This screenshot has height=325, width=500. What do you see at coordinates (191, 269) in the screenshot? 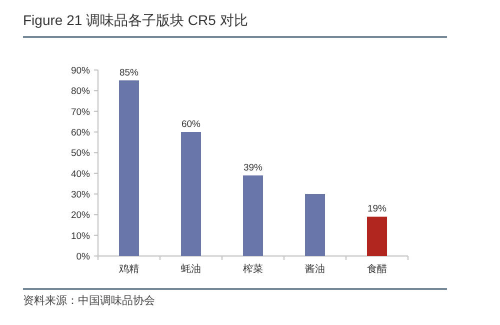
I see `x-tick-label: 蚝油` at bounding box center [191, 269].